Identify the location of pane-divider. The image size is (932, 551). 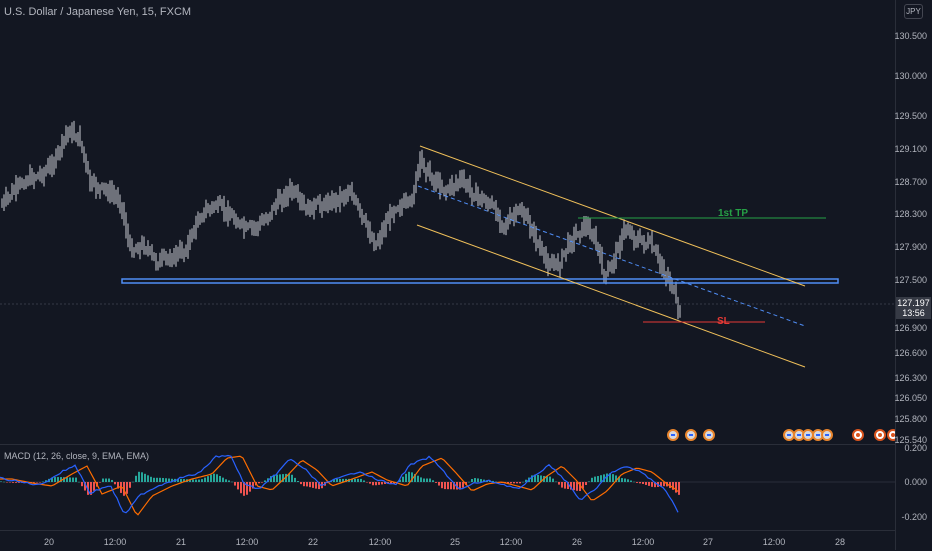
(466, 444).